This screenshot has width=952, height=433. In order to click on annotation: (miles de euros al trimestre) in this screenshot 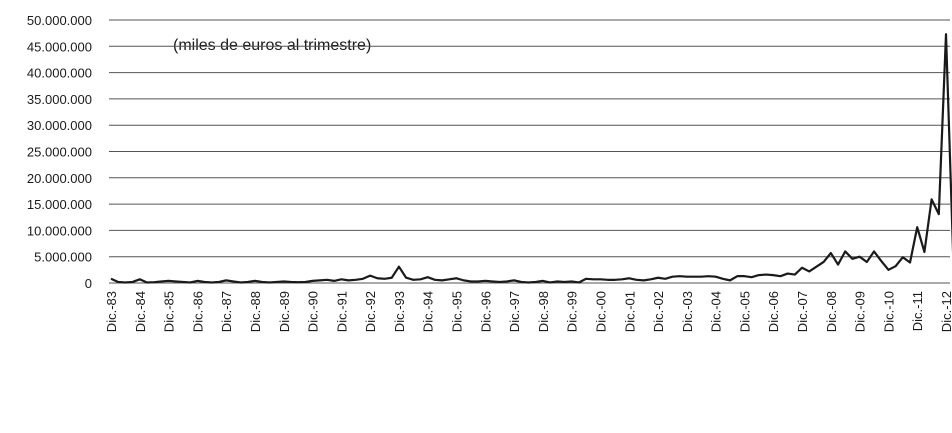, I will do `click(272, 45)`.